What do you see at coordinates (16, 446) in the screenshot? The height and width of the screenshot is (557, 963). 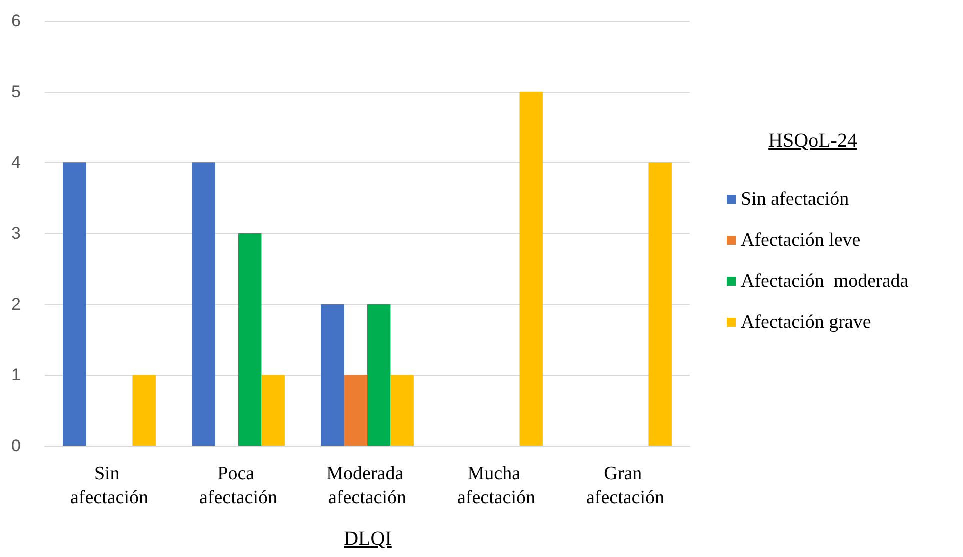 I see `y-tick-label: 0` at bounding box center [16, 446].